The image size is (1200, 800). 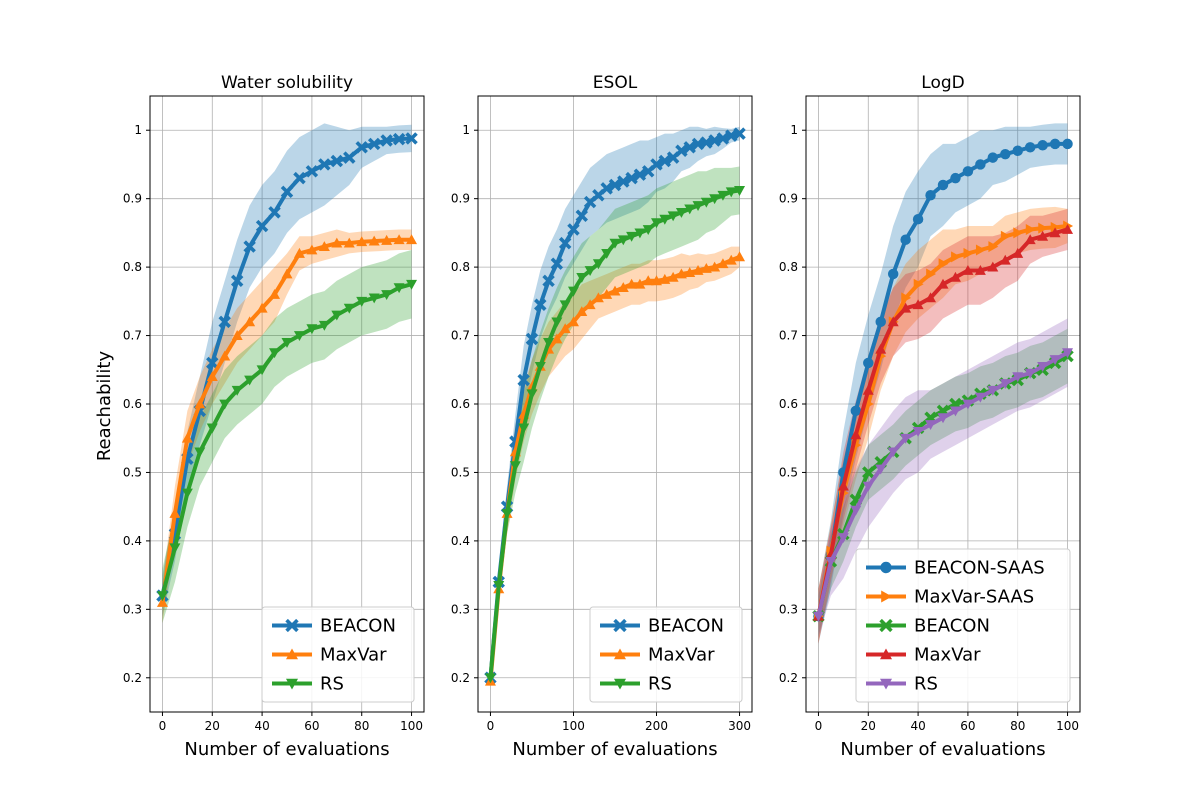 I want to click on x-tick-label: 60, so click(x=967, y=726).